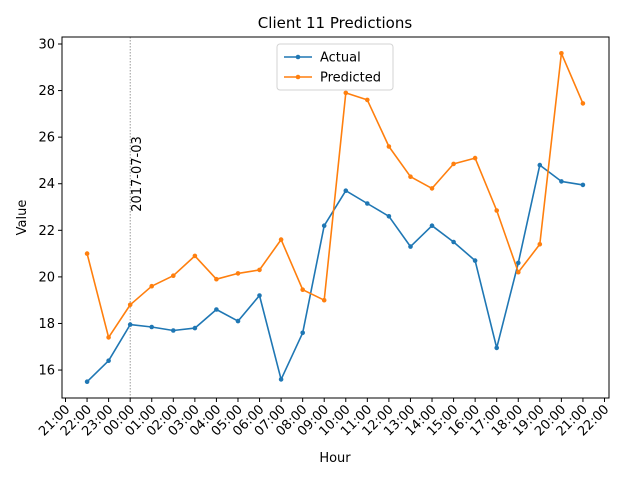 Image resolution: width=640 pixels, height=480 pixels. I want to click on y-tick-label: 22, so click(46, 231).